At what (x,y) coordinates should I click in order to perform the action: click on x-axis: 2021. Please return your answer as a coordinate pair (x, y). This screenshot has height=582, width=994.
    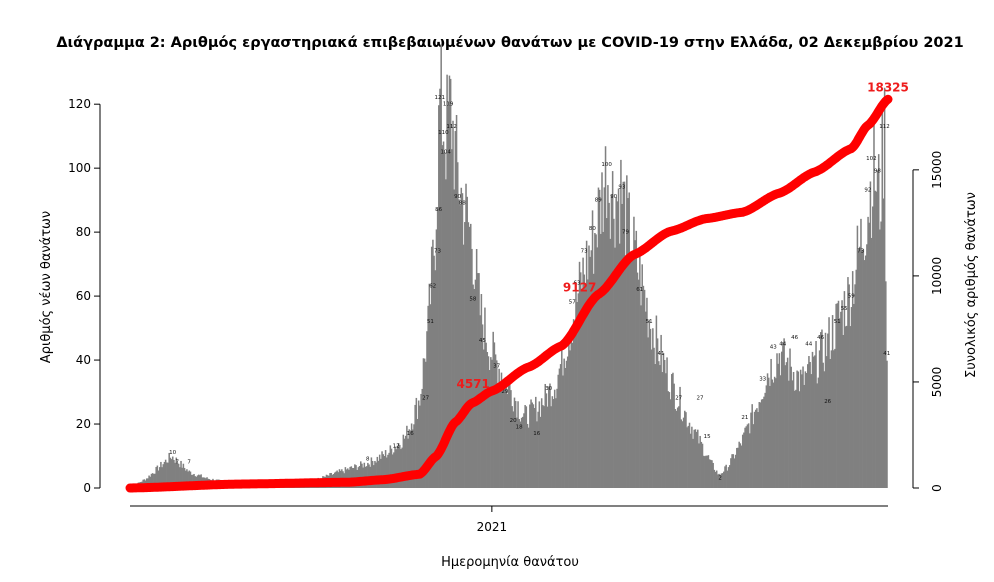
    Looking at the image, I should click on (509, 519).